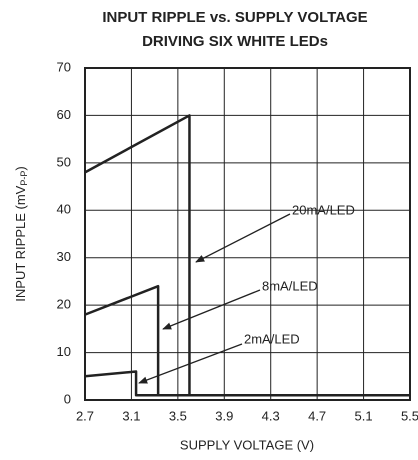 This screenshot has height=460, width=418. Describe the element at coordinates (64, 114) in the screenshot. I see `y-tick-label: 60` at that location.